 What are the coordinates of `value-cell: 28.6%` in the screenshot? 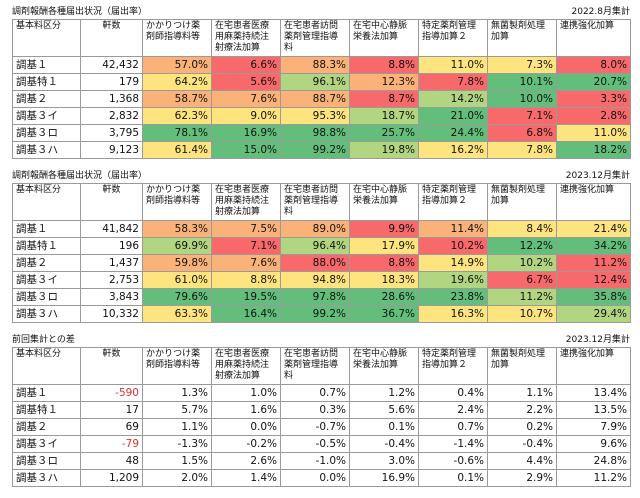 It's located at (384, 297).